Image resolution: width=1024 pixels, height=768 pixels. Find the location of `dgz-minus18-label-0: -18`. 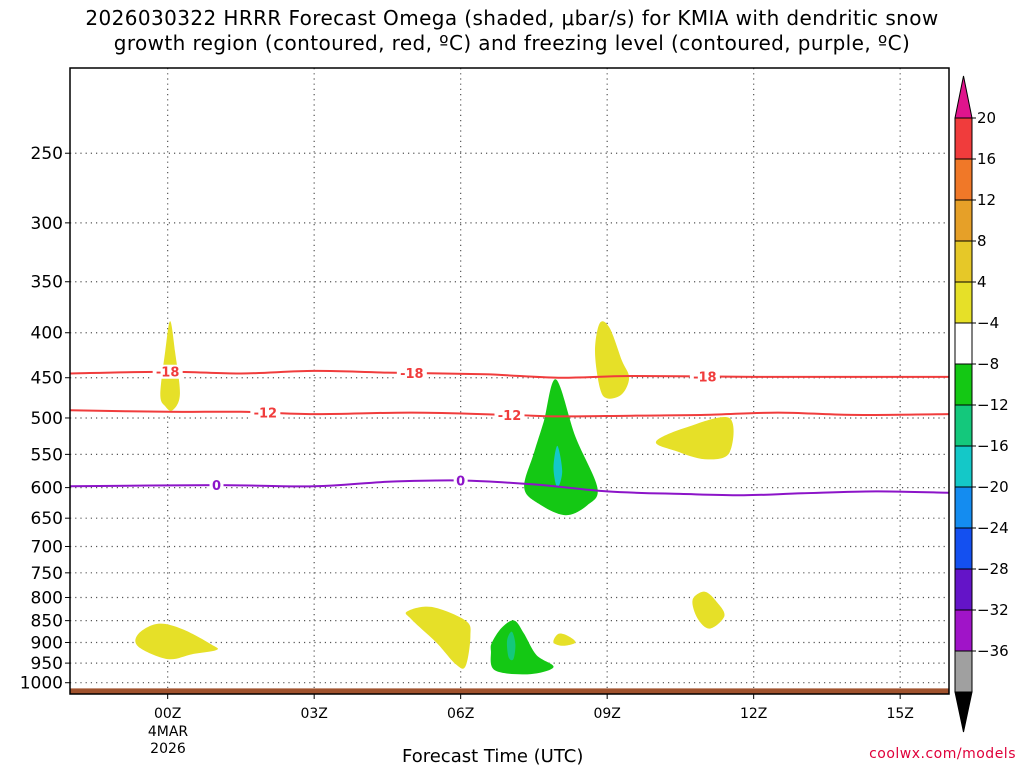

dgz-minus18-label-0: -18 is located at coordinates (168, 373).